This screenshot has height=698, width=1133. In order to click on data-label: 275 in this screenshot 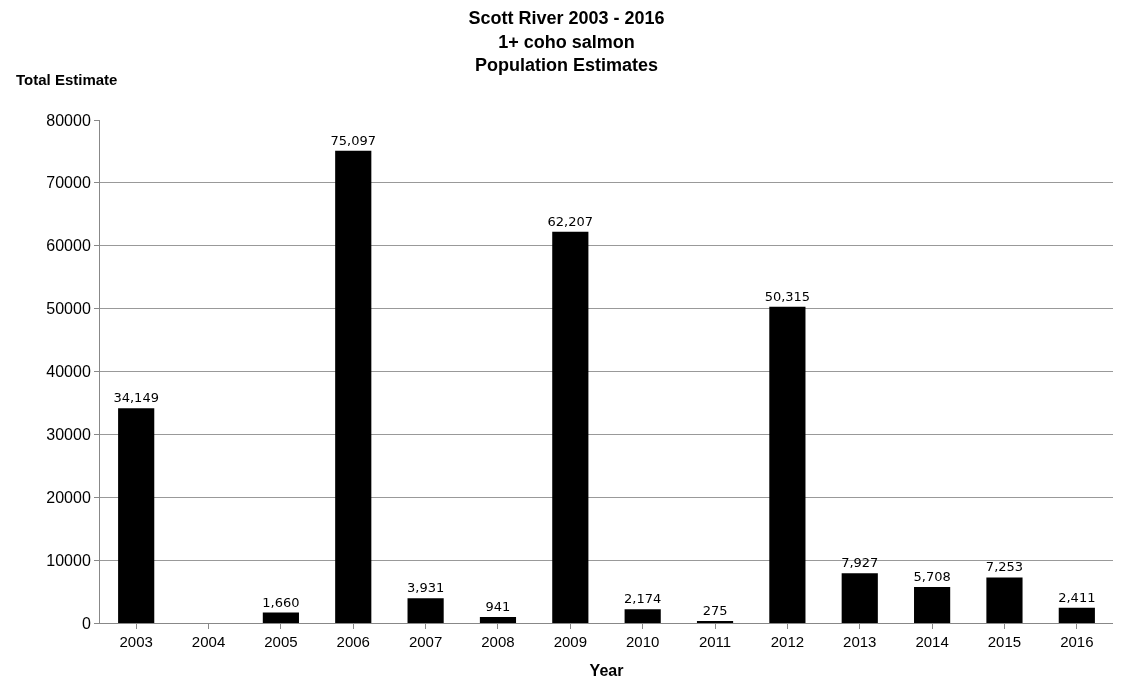, I will do `click(715, 610)`.